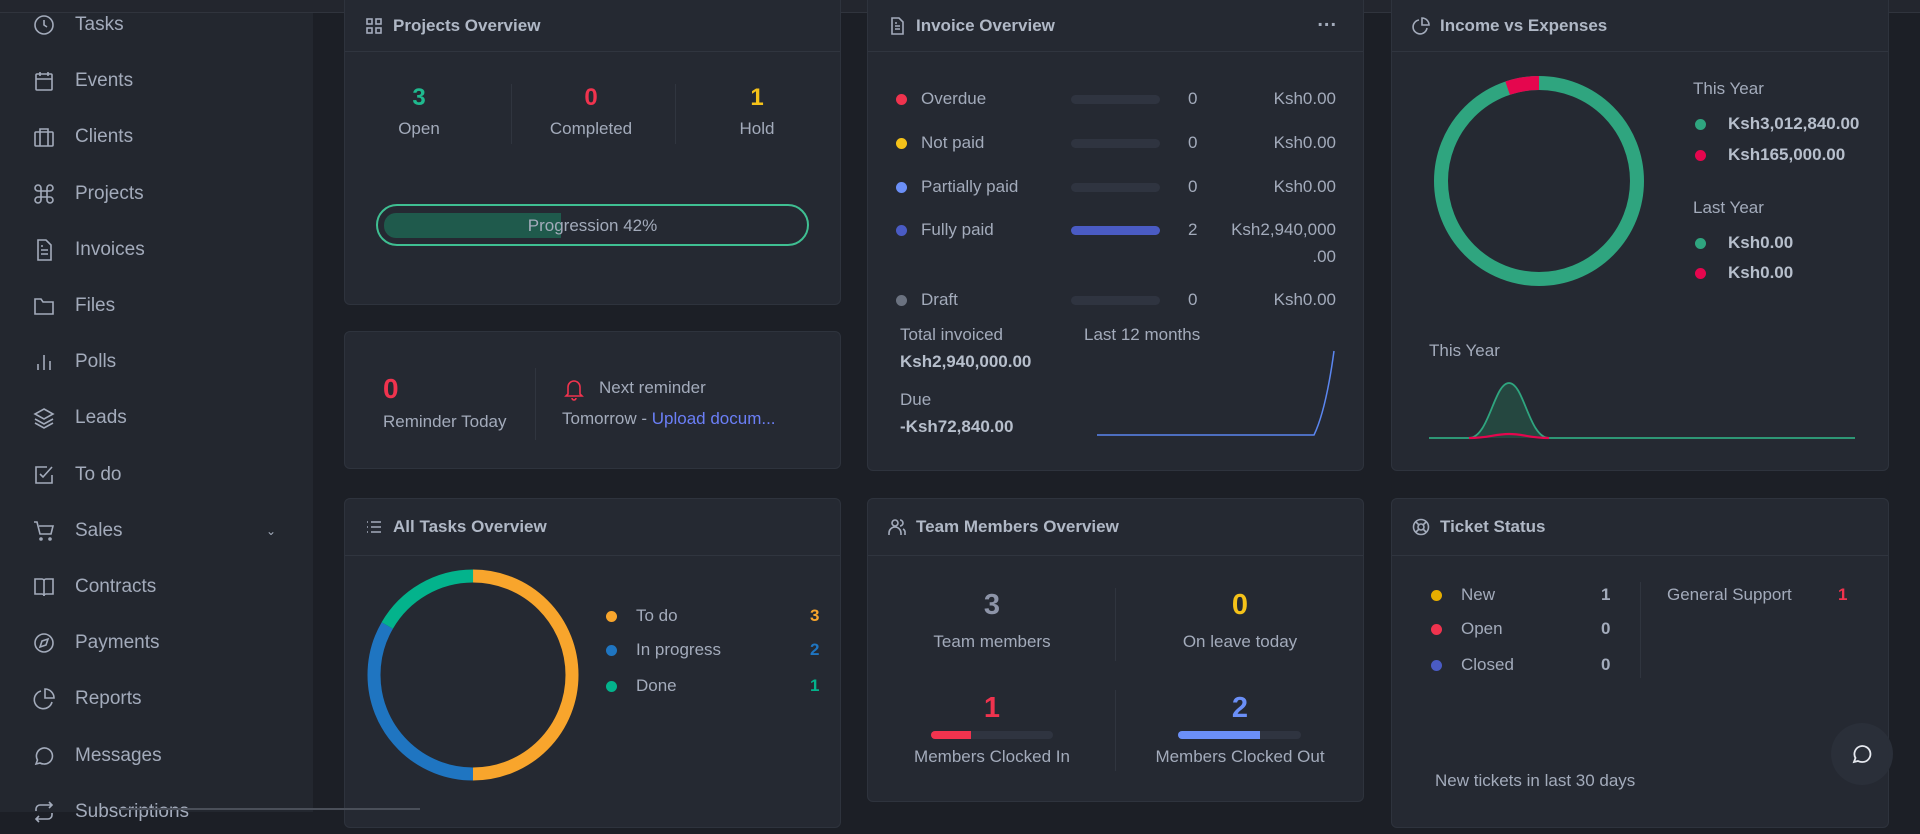 The height and width of the screenshot is (834, 1920). Describe the element at coordinates (1239, 735) in the screenshot. I see `clocked-out-bar` at that location.